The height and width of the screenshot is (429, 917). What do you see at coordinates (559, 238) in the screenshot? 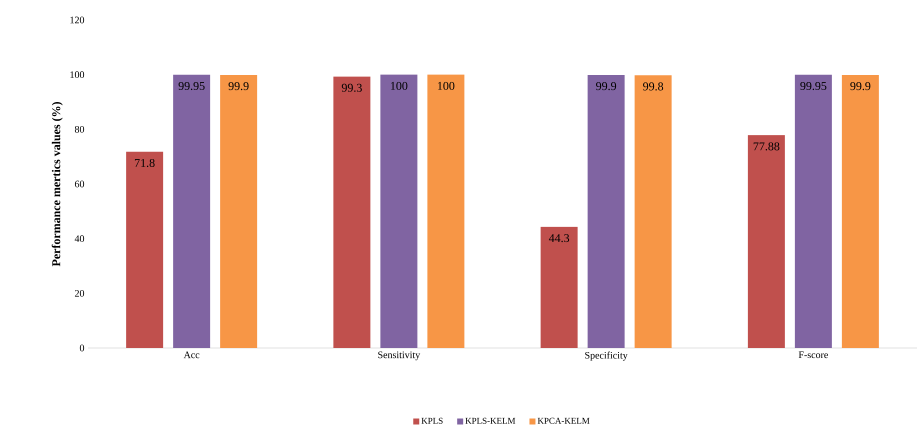
I see `data-label: 44.3` at bounding box center [559, 238].